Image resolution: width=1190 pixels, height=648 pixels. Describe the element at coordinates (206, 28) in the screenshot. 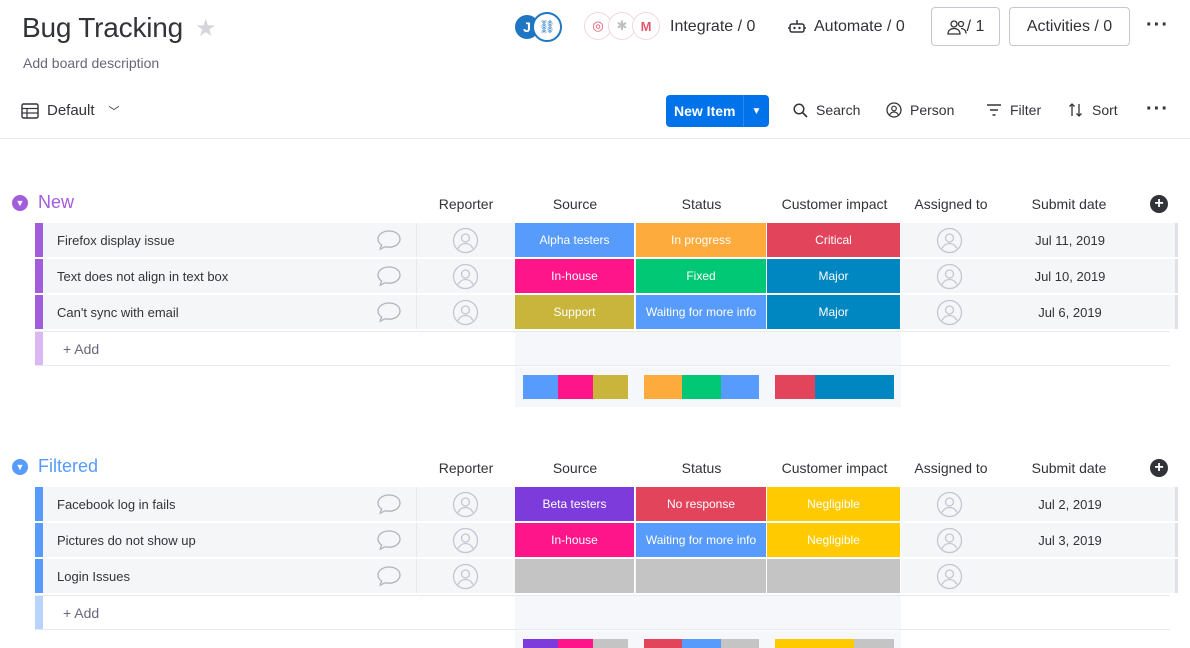

I see `star-icon: ★` at that location.